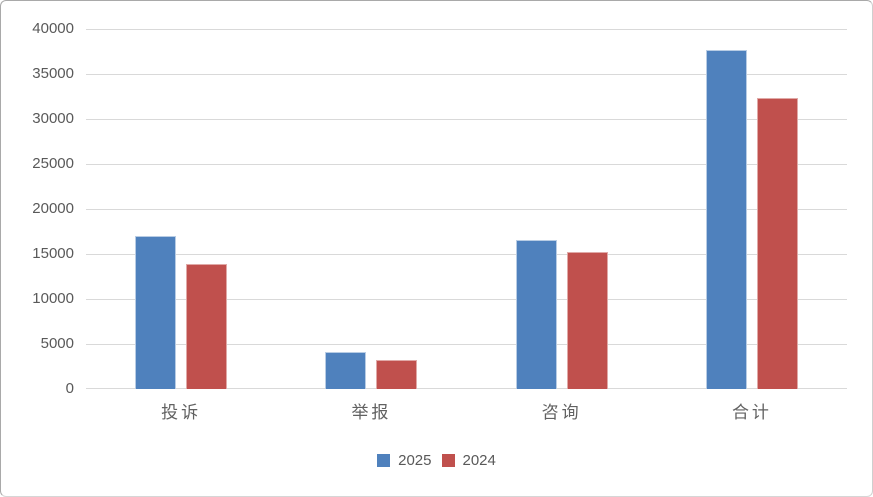  I want to click on x-axis-label-3: 咨询, so click(561, 412).